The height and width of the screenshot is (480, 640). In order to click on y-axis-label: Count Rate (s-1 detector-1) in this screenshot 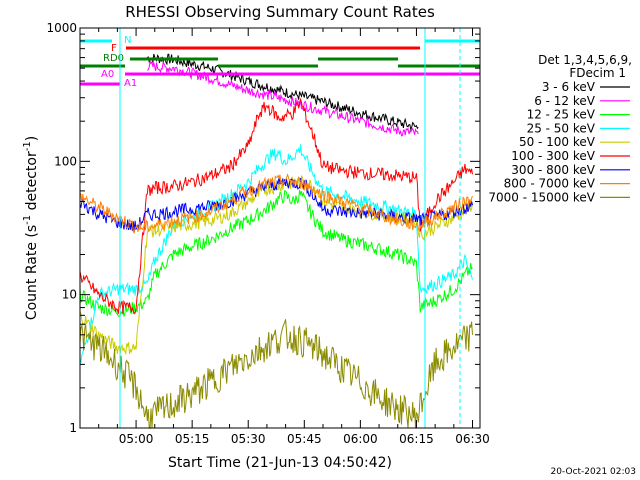, I will do `click(31, 228)`.